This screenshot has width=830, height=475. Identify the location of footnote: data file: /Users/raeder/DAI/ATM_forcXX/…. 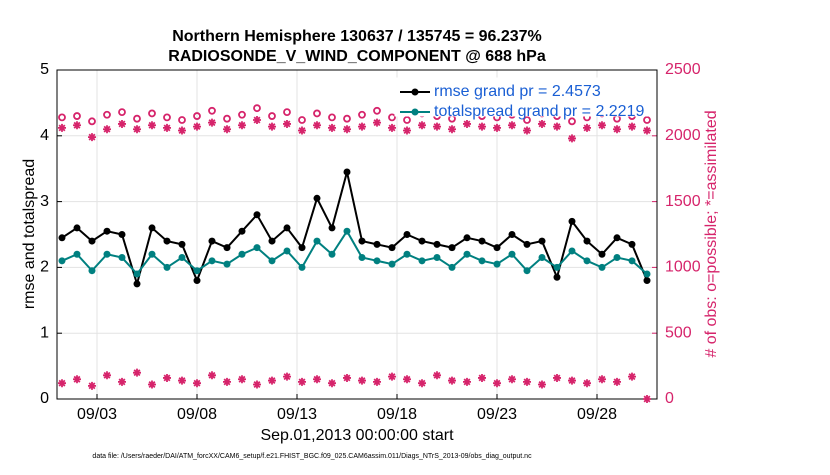
(312, 456).